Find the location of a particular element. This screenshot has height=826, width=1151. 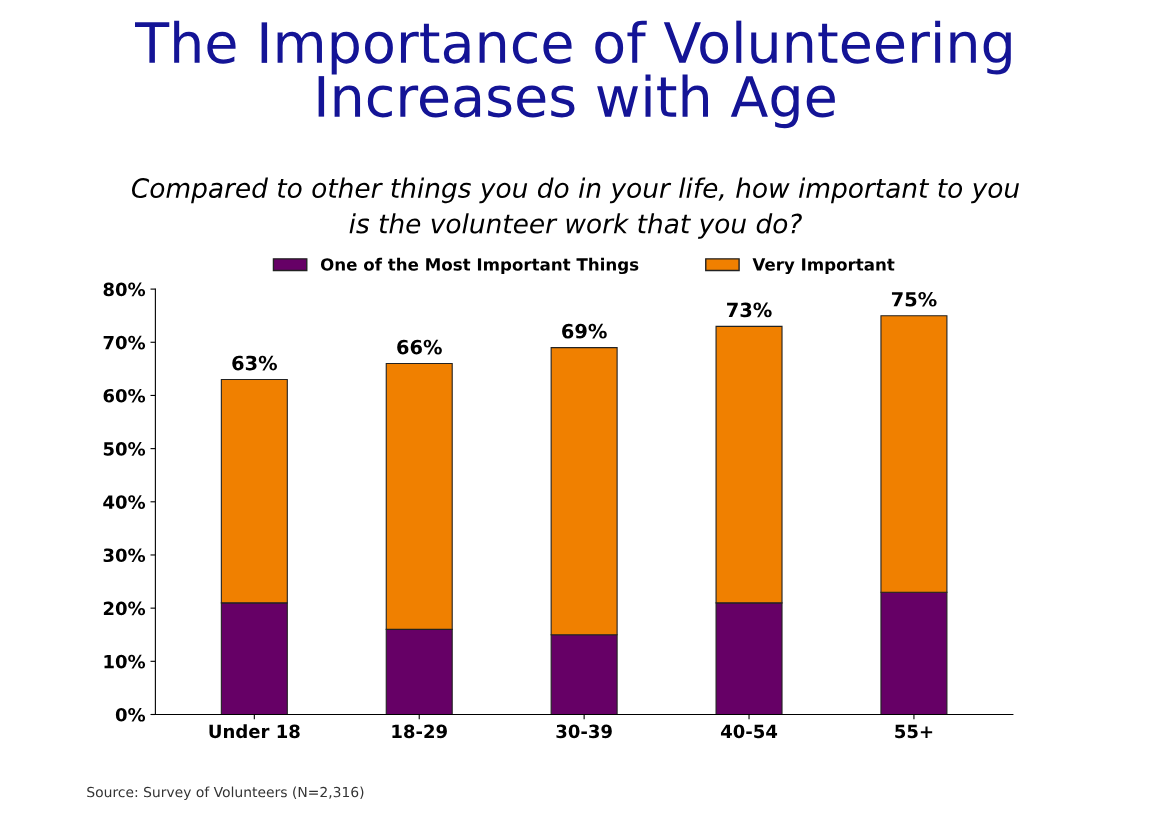

chart-title: The Importance of Volunteering Increases with Age is located at coordinates (573, 74).